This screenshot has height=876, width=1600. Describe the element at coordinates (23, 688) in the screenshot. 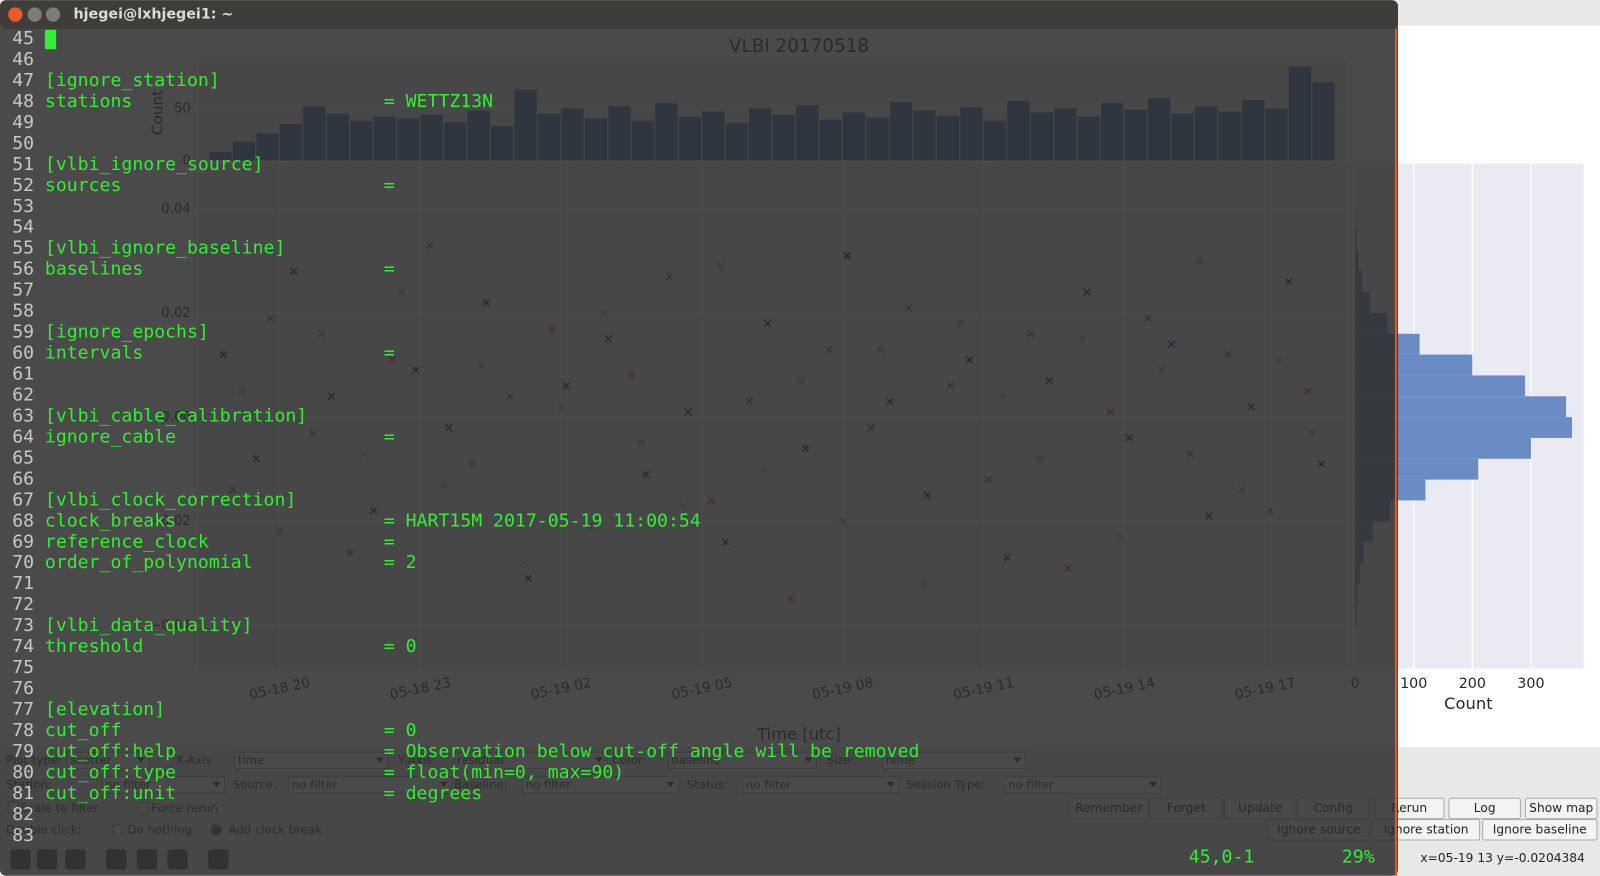

I see `line-number: 76` at that location.